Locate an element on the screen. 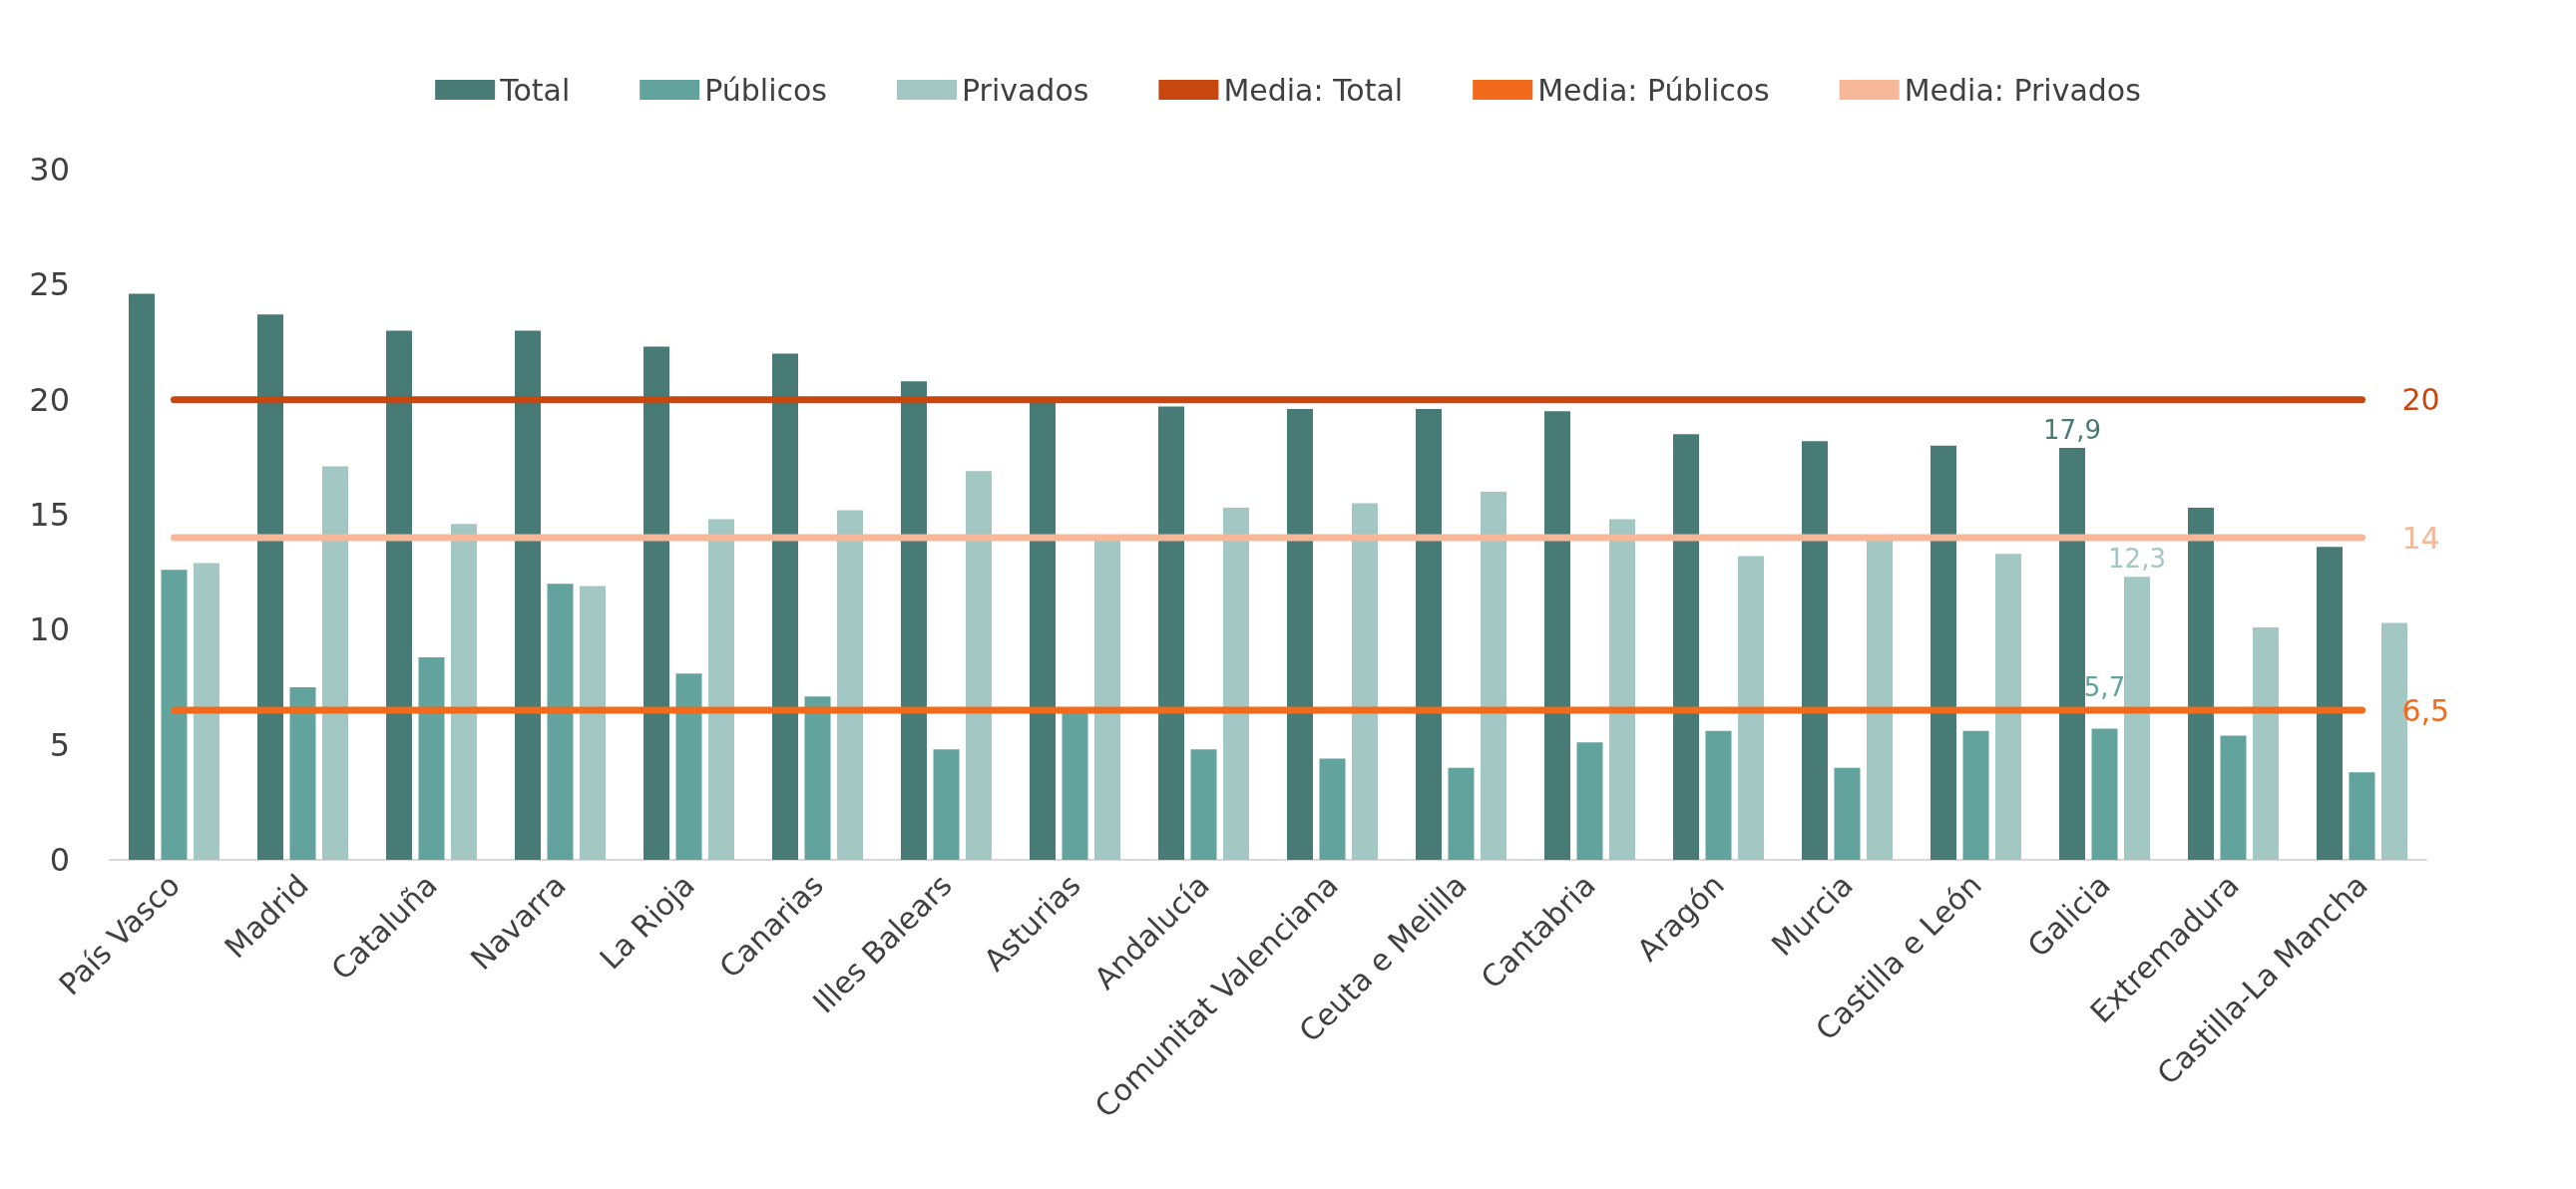 This screenshot has width=2576, height=1189. y-tick-label: 30 is located at coordinates (49, 170).